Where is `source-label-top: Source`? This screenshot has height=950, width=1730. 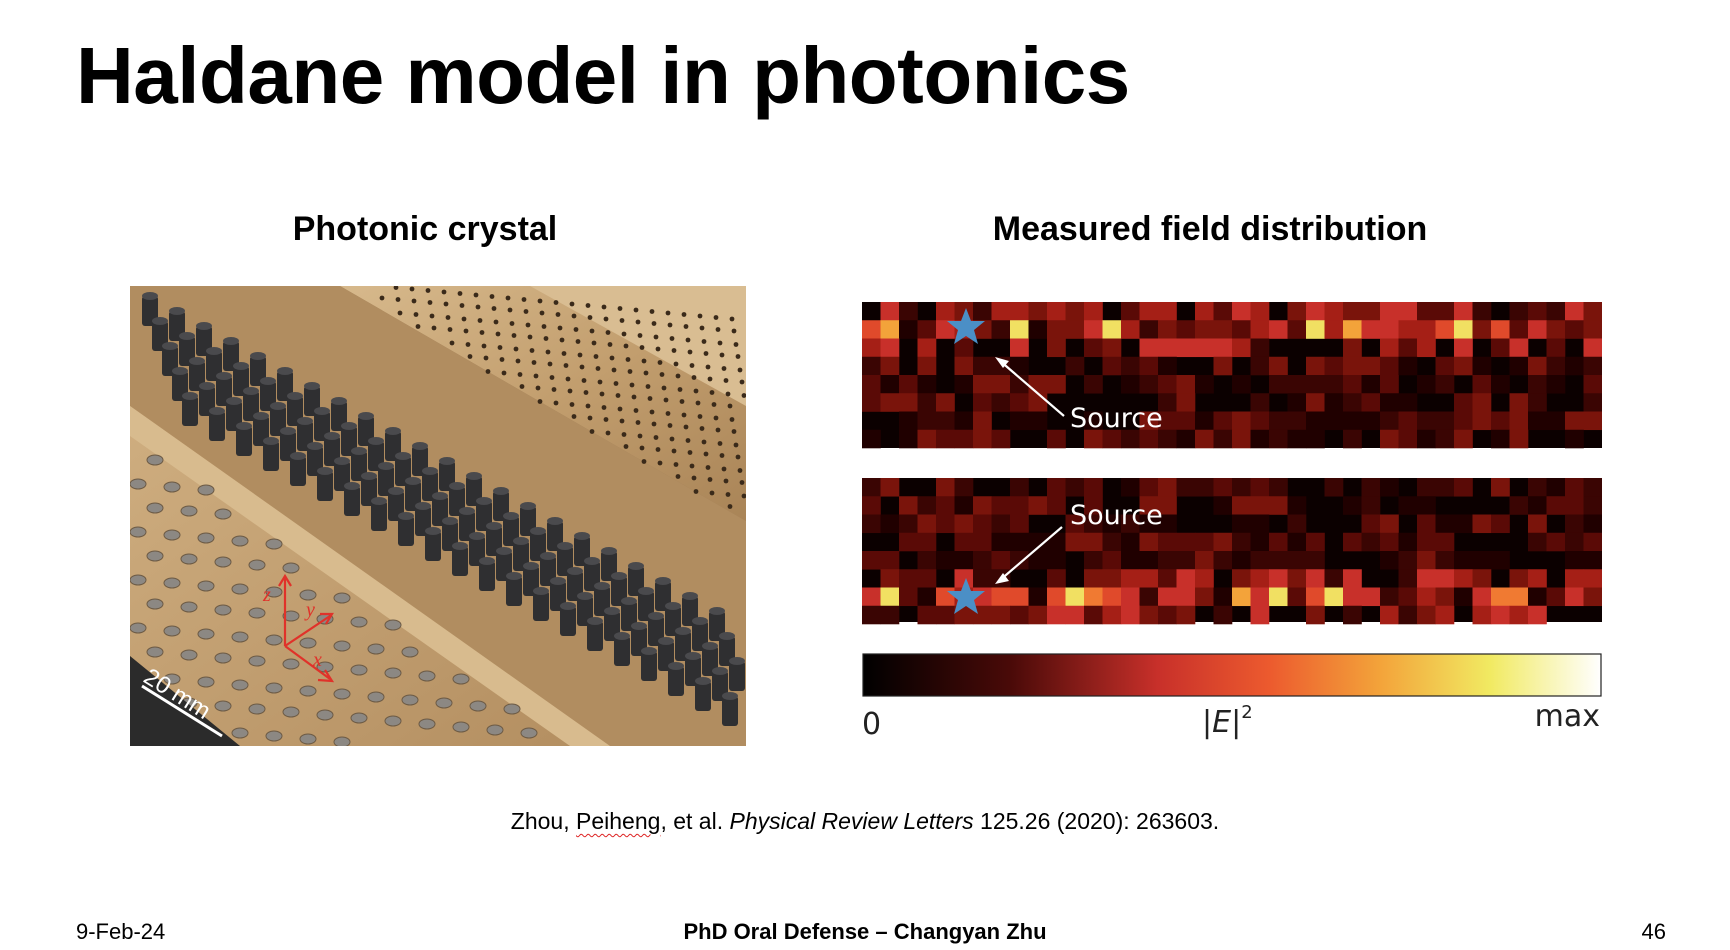
source-label-top: Source is located at coordinates (1116, 418).